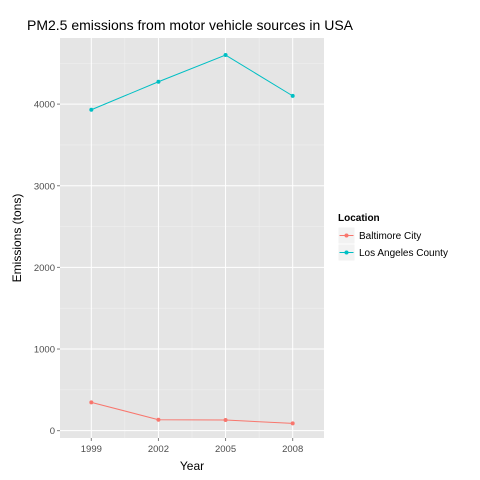 The width and height of the screenshot is (480, 480). What do you see at coordinates (192, 446) in the screenshot?
I see `x-axis: 1999 2002 2005 2008` at bounding box center [192, 446].